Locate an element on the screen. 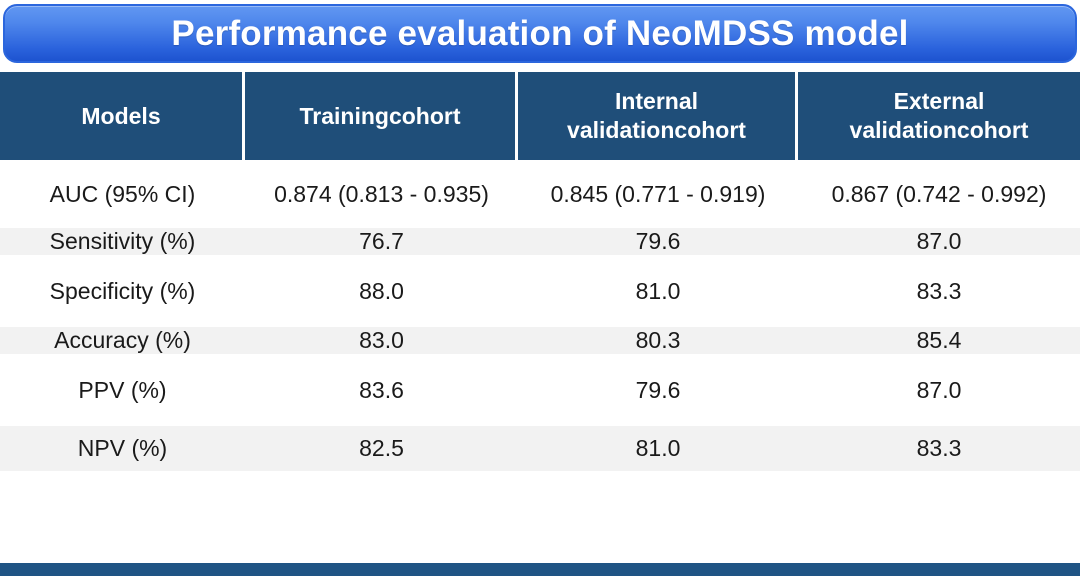  row-label: PPV (%) is located at coordinates (122, 389).